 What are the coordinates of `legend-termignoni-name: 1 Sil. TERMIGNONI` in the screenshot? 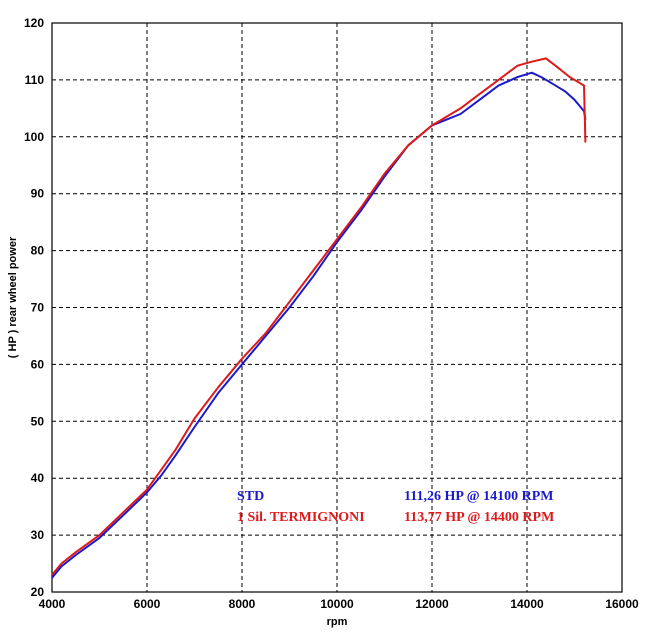 It's located at (301, 517).